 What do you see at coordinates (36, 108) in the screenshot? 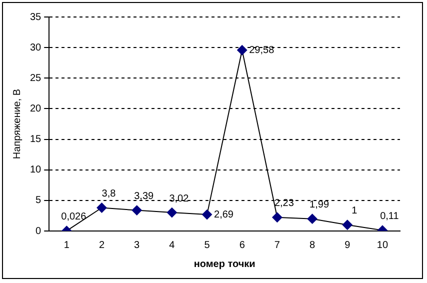
I see `y-tick-label: 20` at bounding box center [36, 108].